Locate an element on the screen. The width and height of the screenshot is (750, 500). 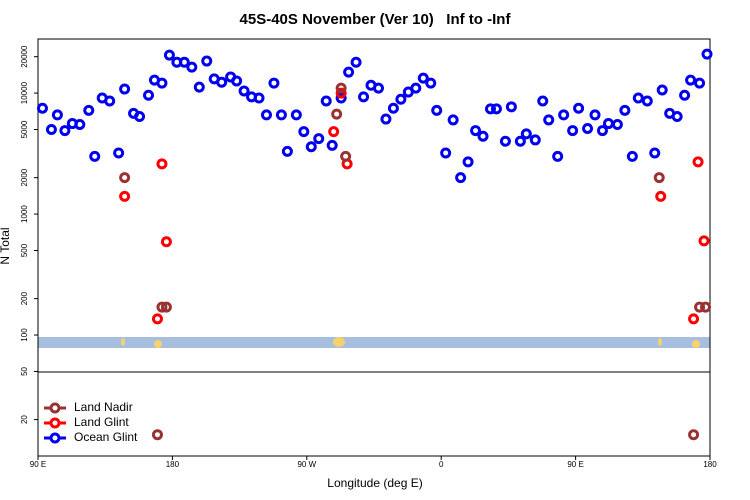
x-tick-label: 180 is located at coordinates (710, 464).